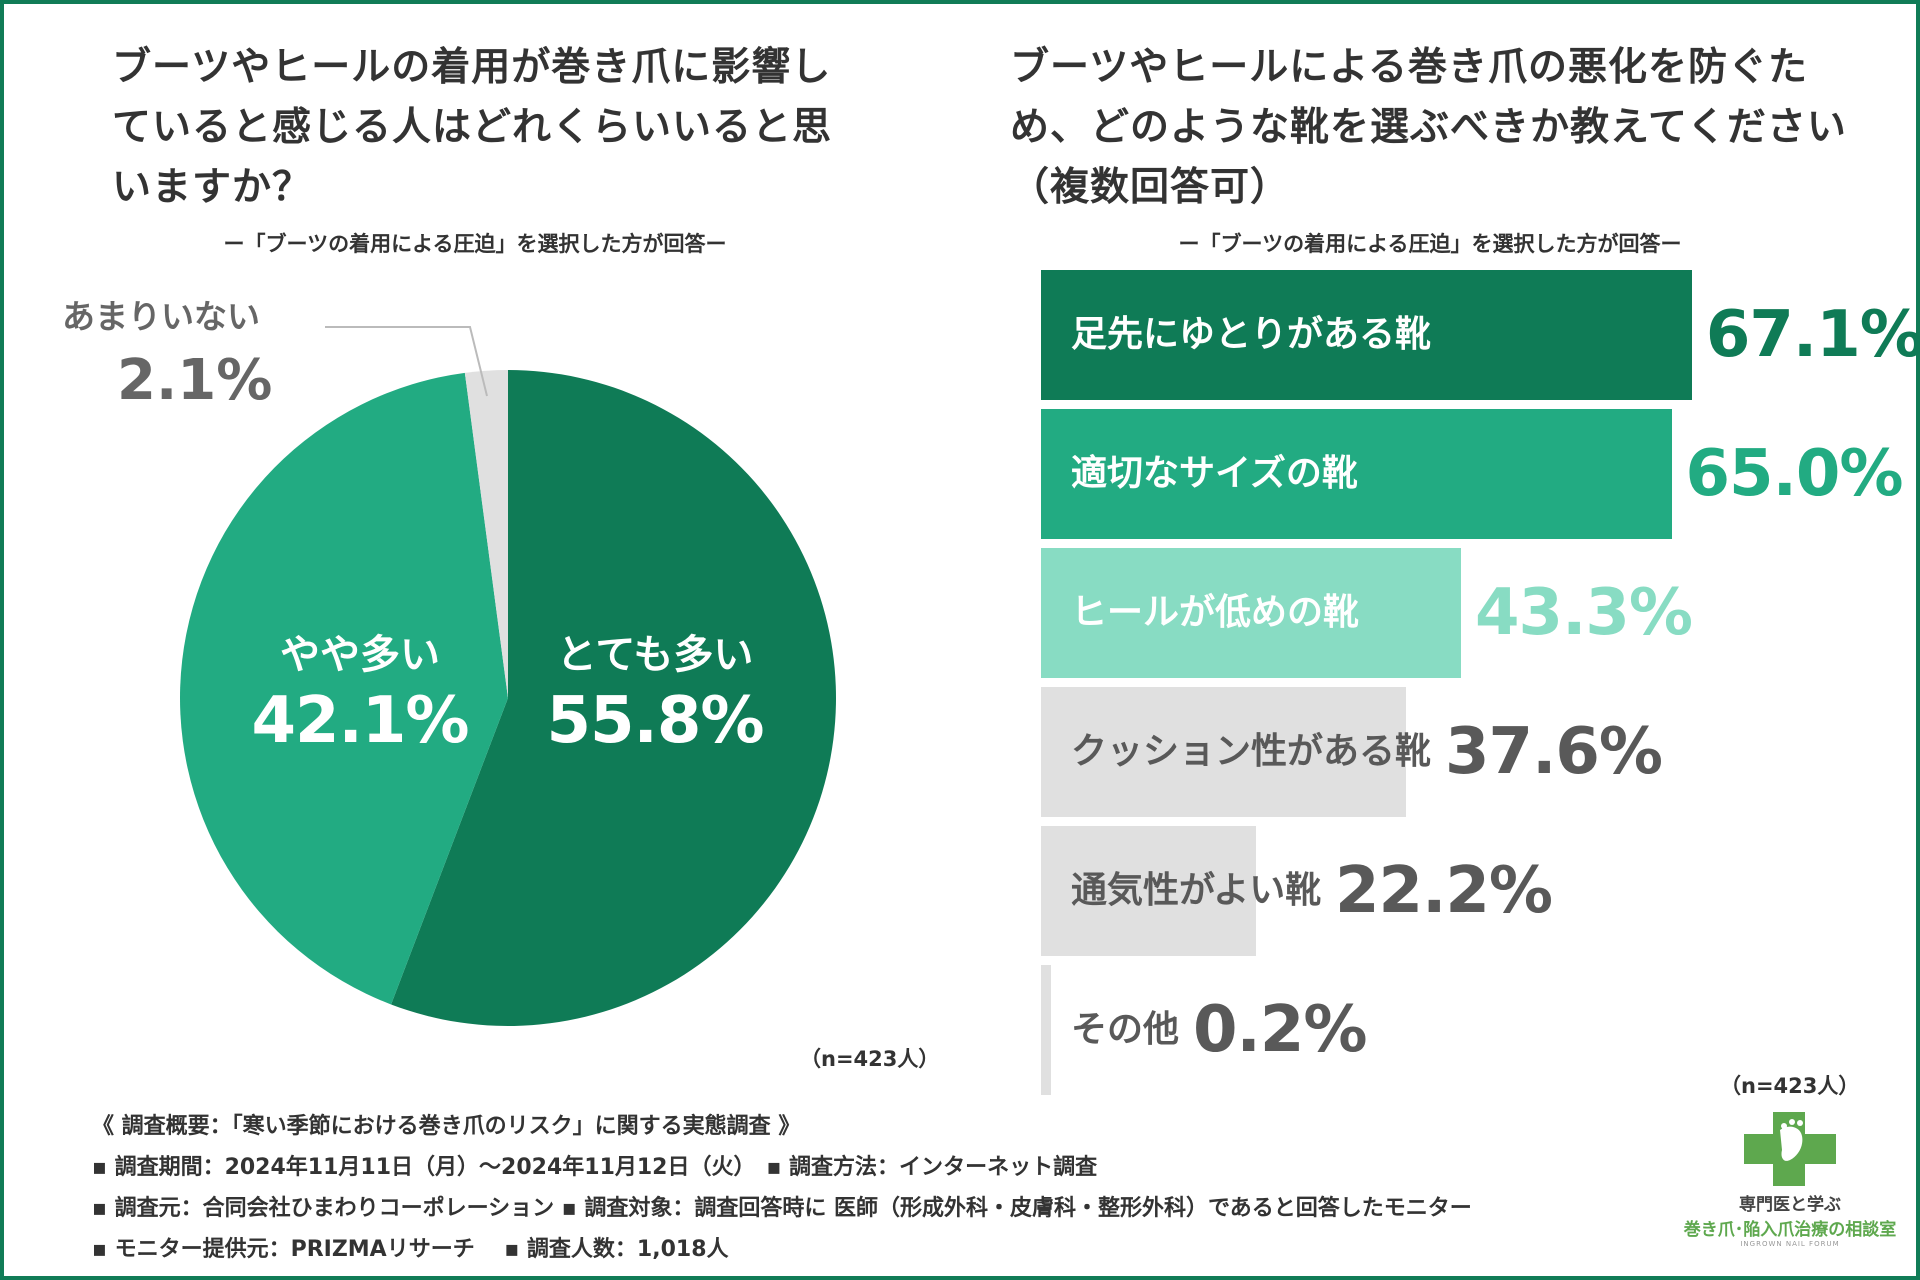 The image size is (1920, 1280). What do you see at coordinates (1428, 127) in the screenshot?
I see `right-title-line: め、どのような靴を選ぶべきか教えてください` at bounding box center [1428, 127].